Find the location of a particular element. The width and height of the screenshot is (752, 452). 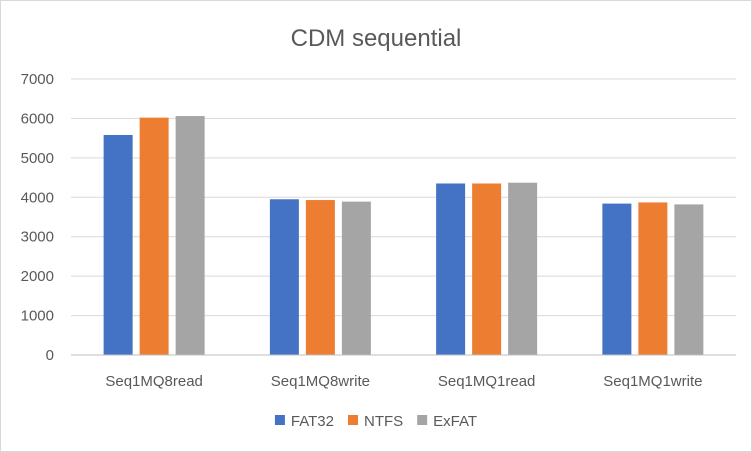

bar-ntfs-seq1mq1write is located at coordinates (653, 278).